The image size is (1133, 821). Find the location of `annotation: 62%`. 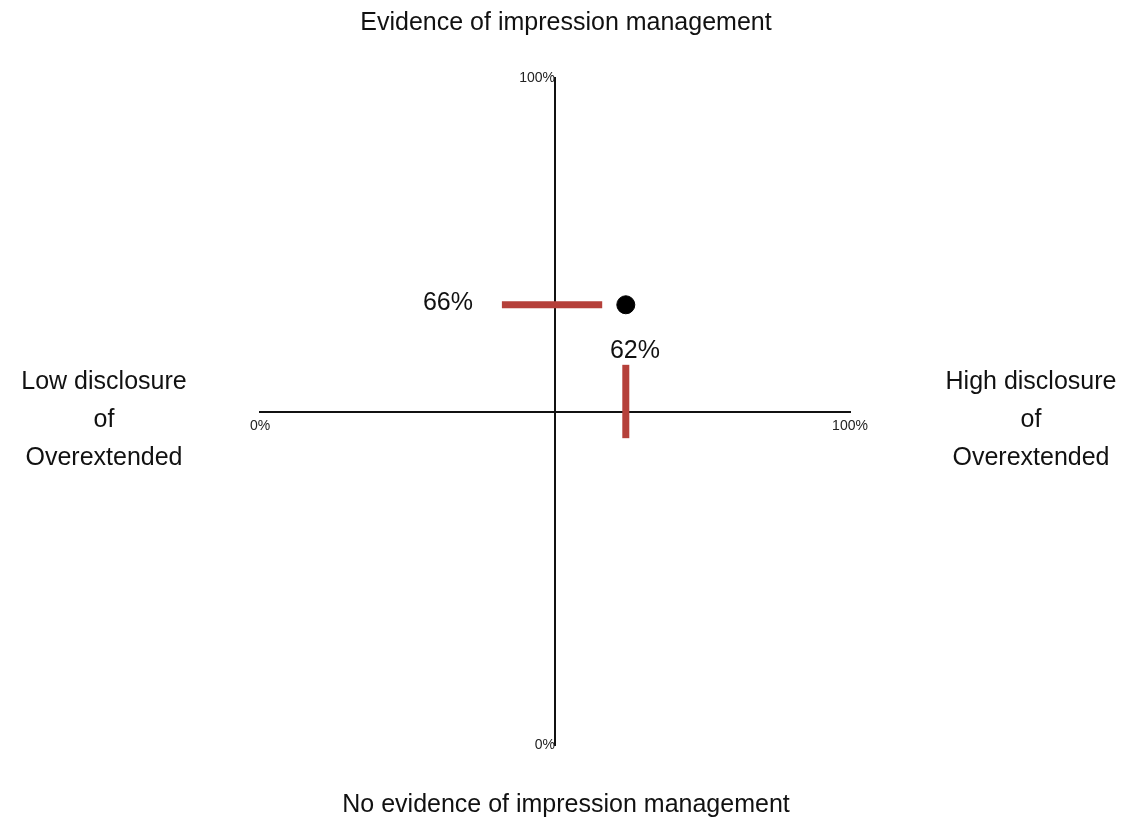

annotation: 62% is located at coordinates (634, 349).